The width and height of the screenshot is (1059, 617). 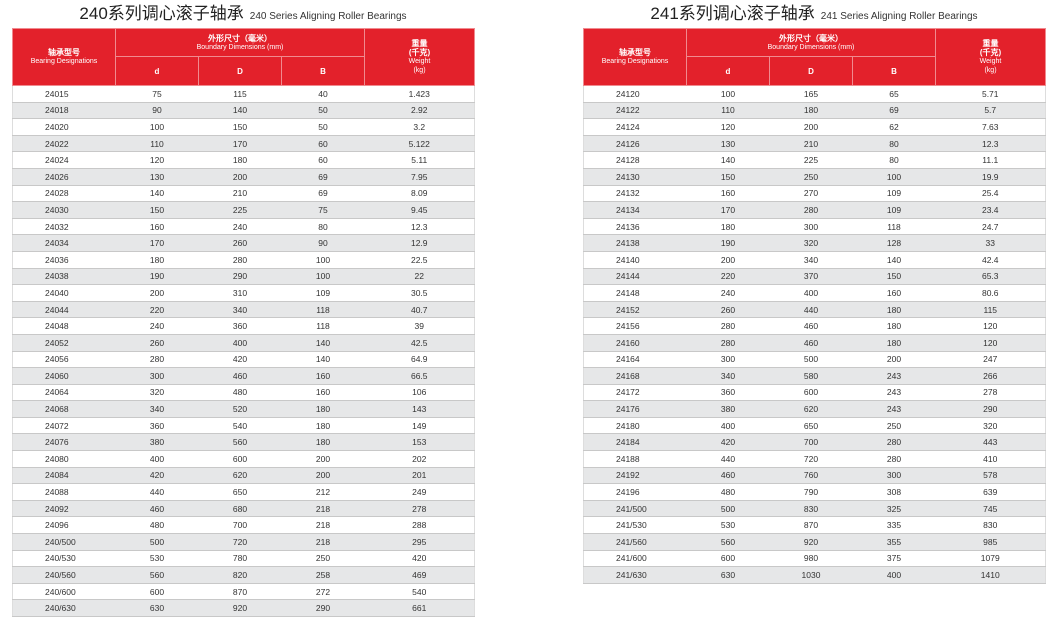 What do you see at coordinates (323, 160) in the screenshot?
I see `width-cell: 60` at bounding box center [323, 160].